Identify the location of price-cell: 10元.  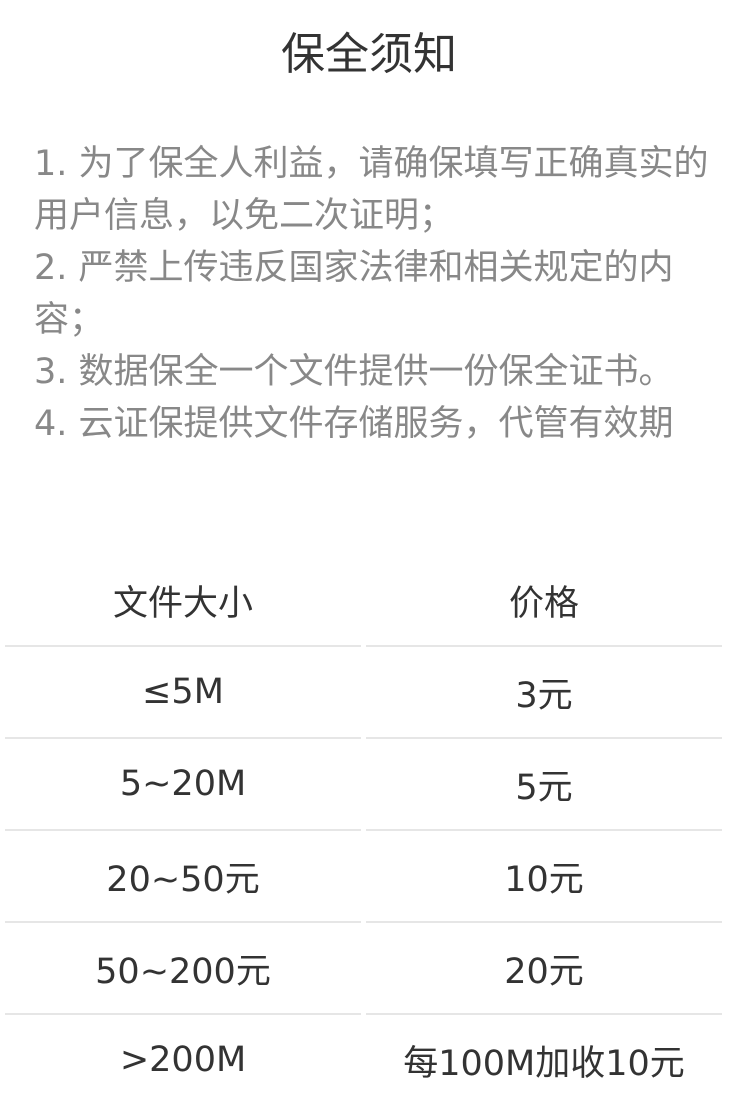
(544, 877).